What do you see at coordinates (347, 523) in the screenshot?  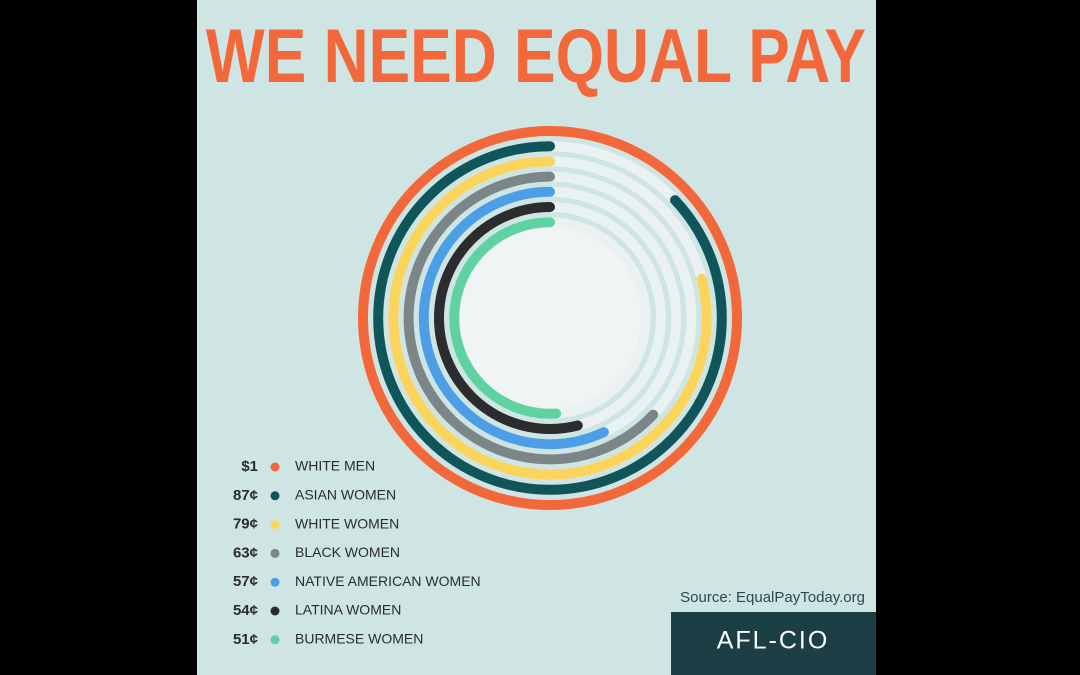 I see `legend-label: WHITE WOMEN` at bounding box center [347, 523].